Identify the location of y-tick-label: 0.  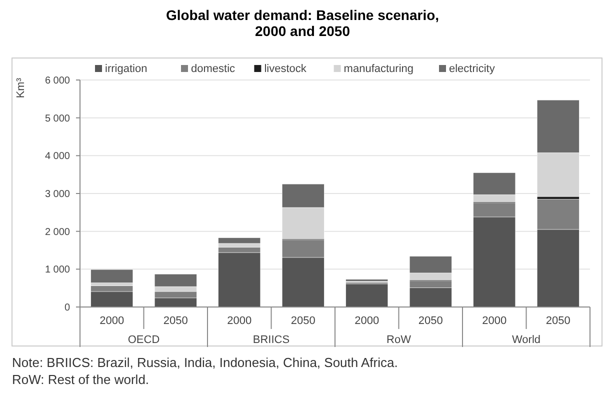
(67, 308).